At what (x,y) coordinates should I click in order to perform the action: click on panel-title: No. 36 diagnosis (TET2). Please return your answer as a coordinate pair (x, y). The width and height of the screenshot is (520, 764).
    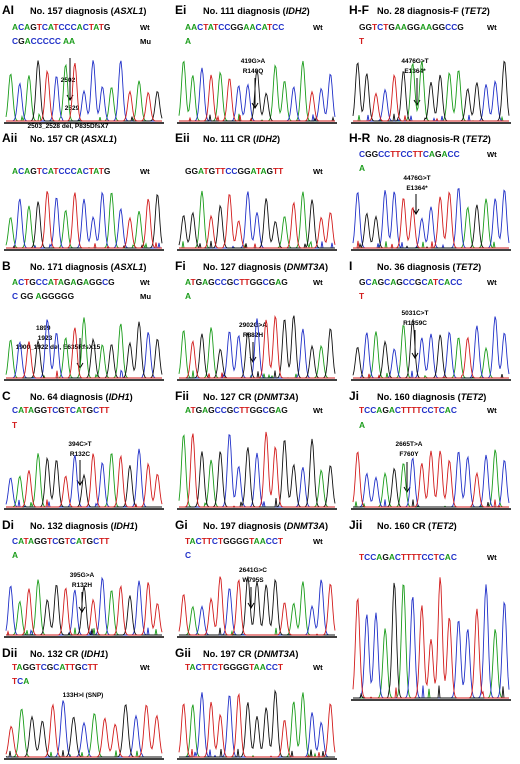
    Looking at the image, I should click on (429, 267).